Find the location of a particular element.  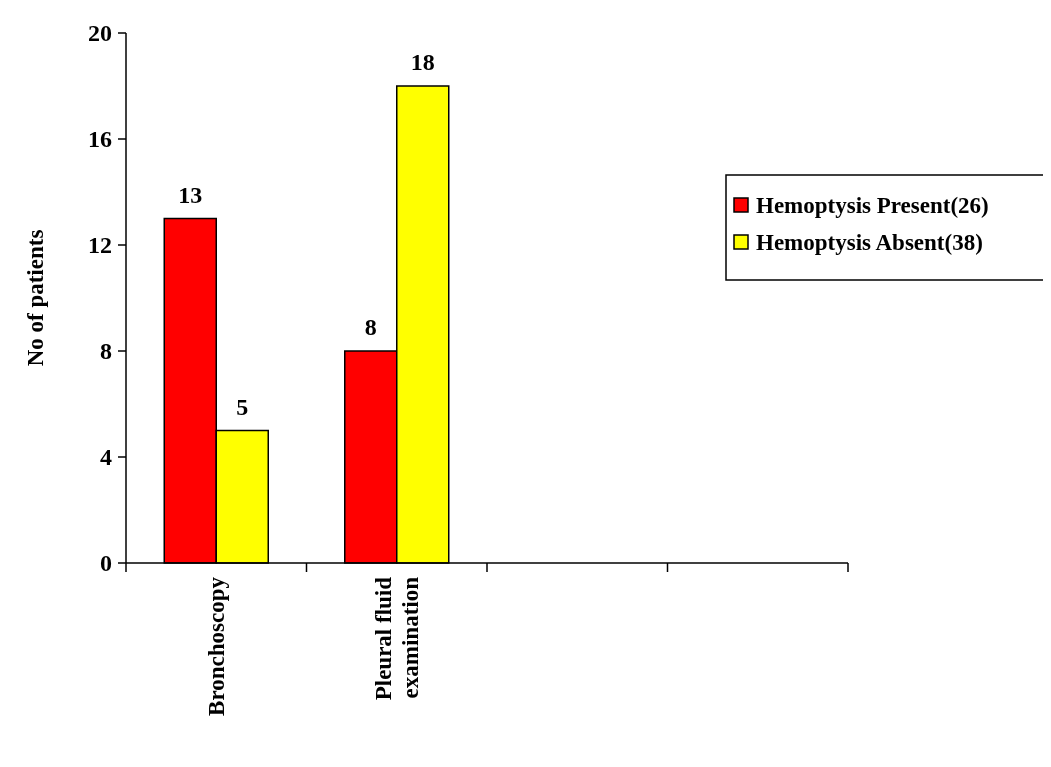

y-tick-label: 12 is located at coordinates (100, 245).